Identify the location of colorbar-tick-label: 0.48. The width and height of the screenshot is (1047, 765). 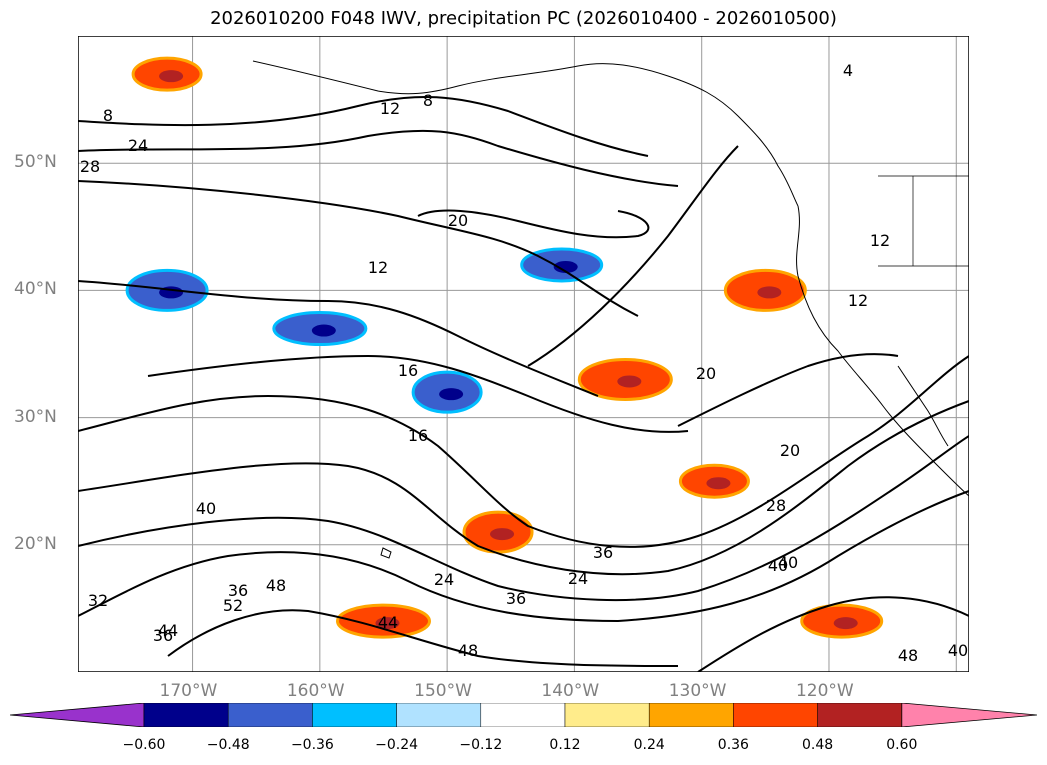
(818, 745).